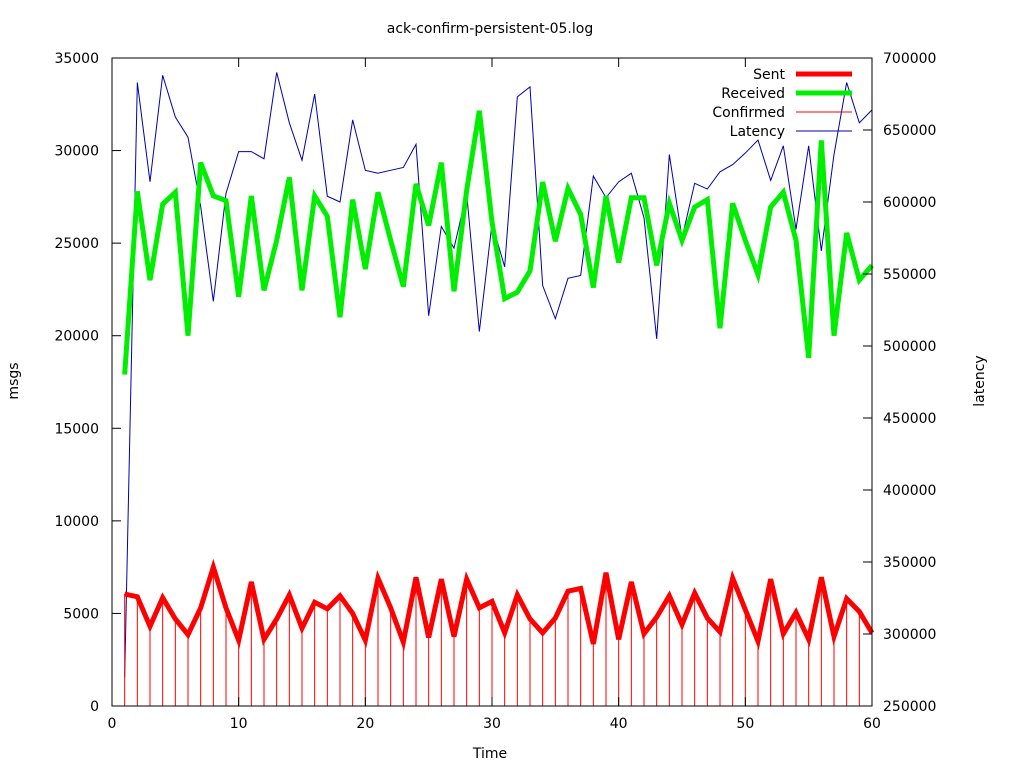 The image size is (1024, 768). Describe the element at coordinates (909, 707) in the screenshot. I see `y2-tick-label: 250000` at that location.